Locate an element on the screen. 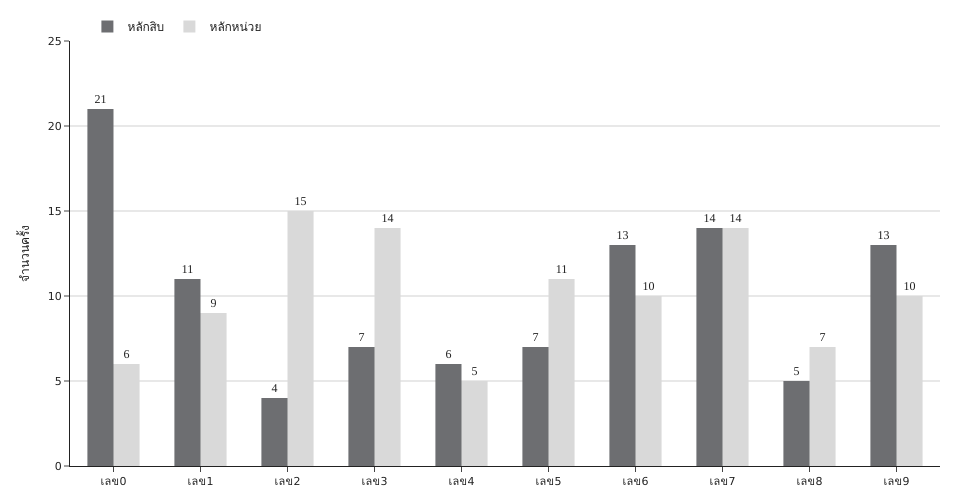 This screenshot has width=960, height=500. x-tick-label: เลข8 is located at coordinates (809, 481).